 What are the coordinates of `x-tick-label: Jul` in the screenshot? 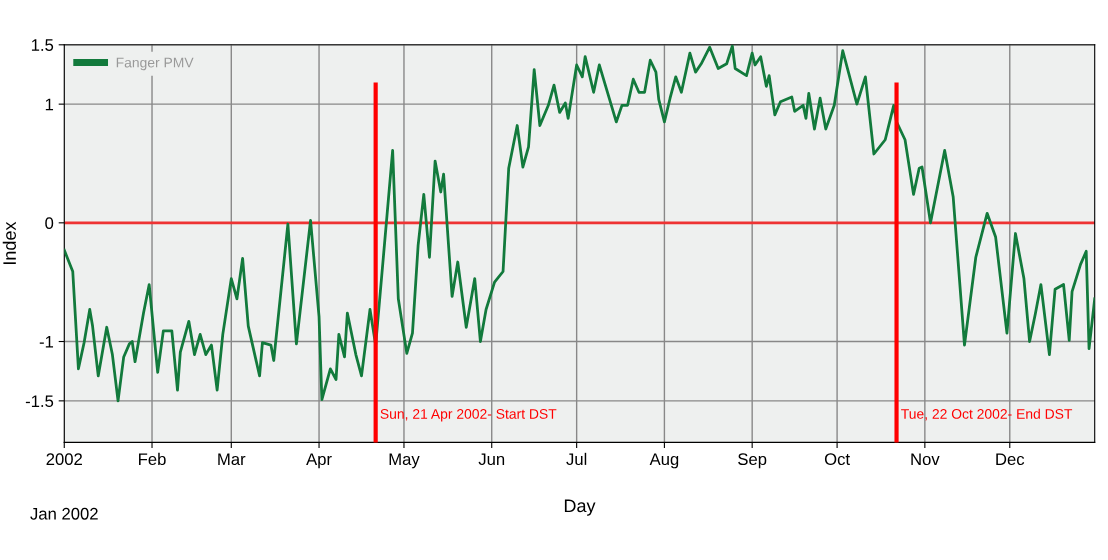 It's located at (576, 459).